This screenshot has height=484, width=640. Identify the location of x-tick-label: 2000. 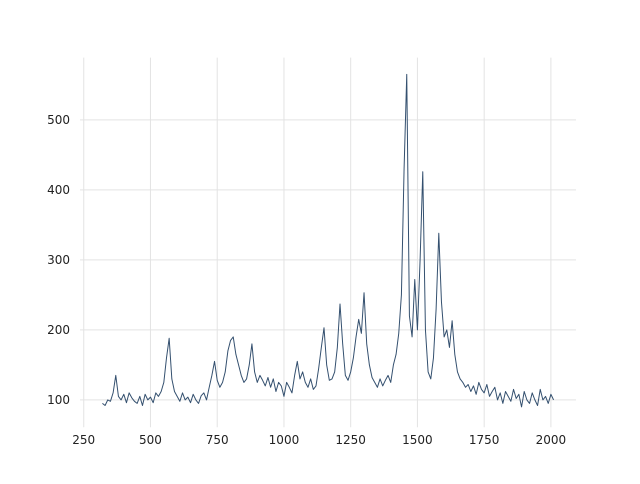
(551, 440).